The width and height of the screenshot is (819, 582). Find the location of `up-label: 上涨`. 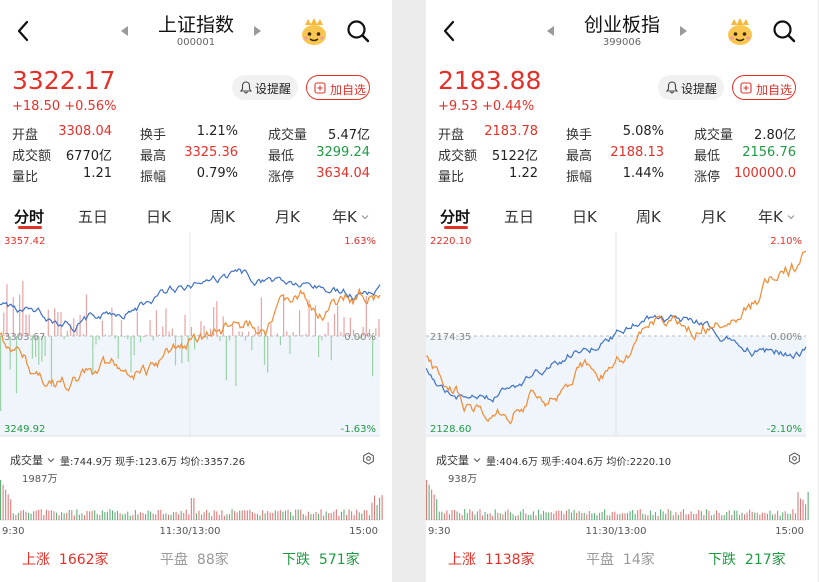

up-label: 上涨 is located at coordinates (462, 560).